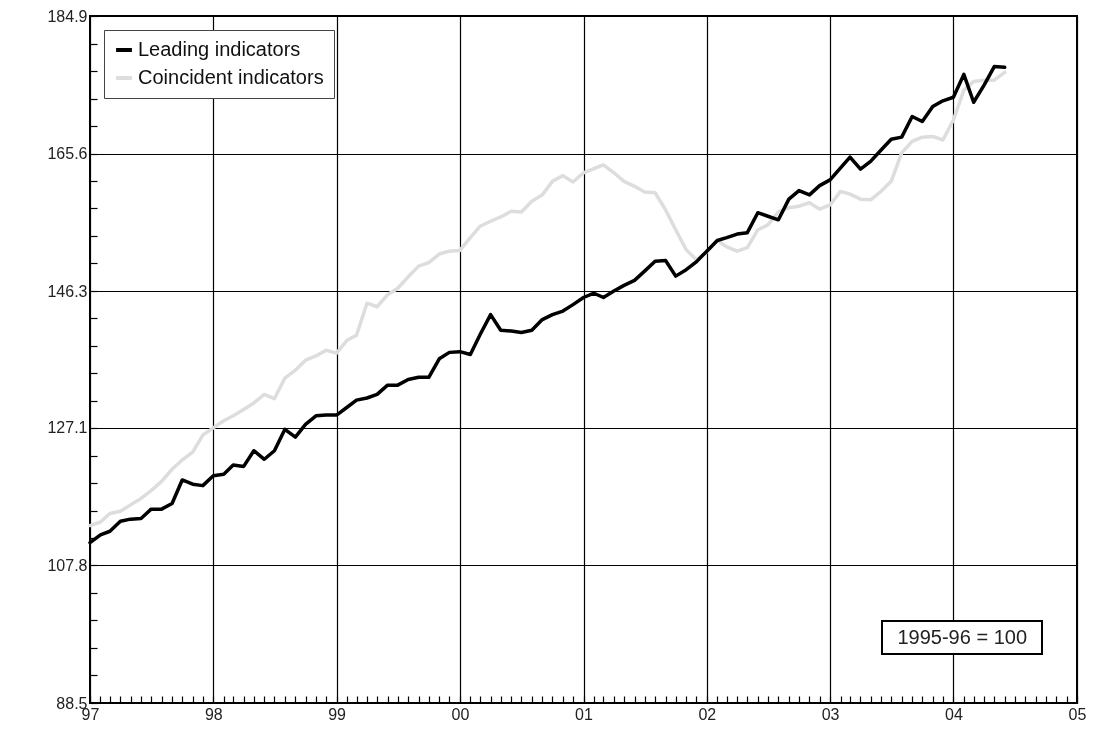 The width and height of the screenshot is (1093, 740). What do you see at coordinates (584, 714) in the screenshot?
I see `x-tick-label: 01` at bounding box center [584, 714].